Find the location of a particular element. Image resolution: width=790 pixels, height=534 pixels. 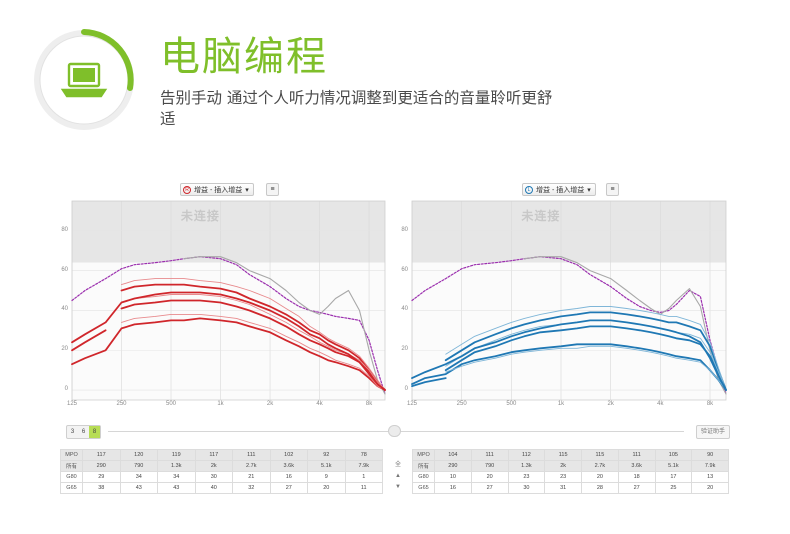

unconnected-band is located at coordinates (228, 232).